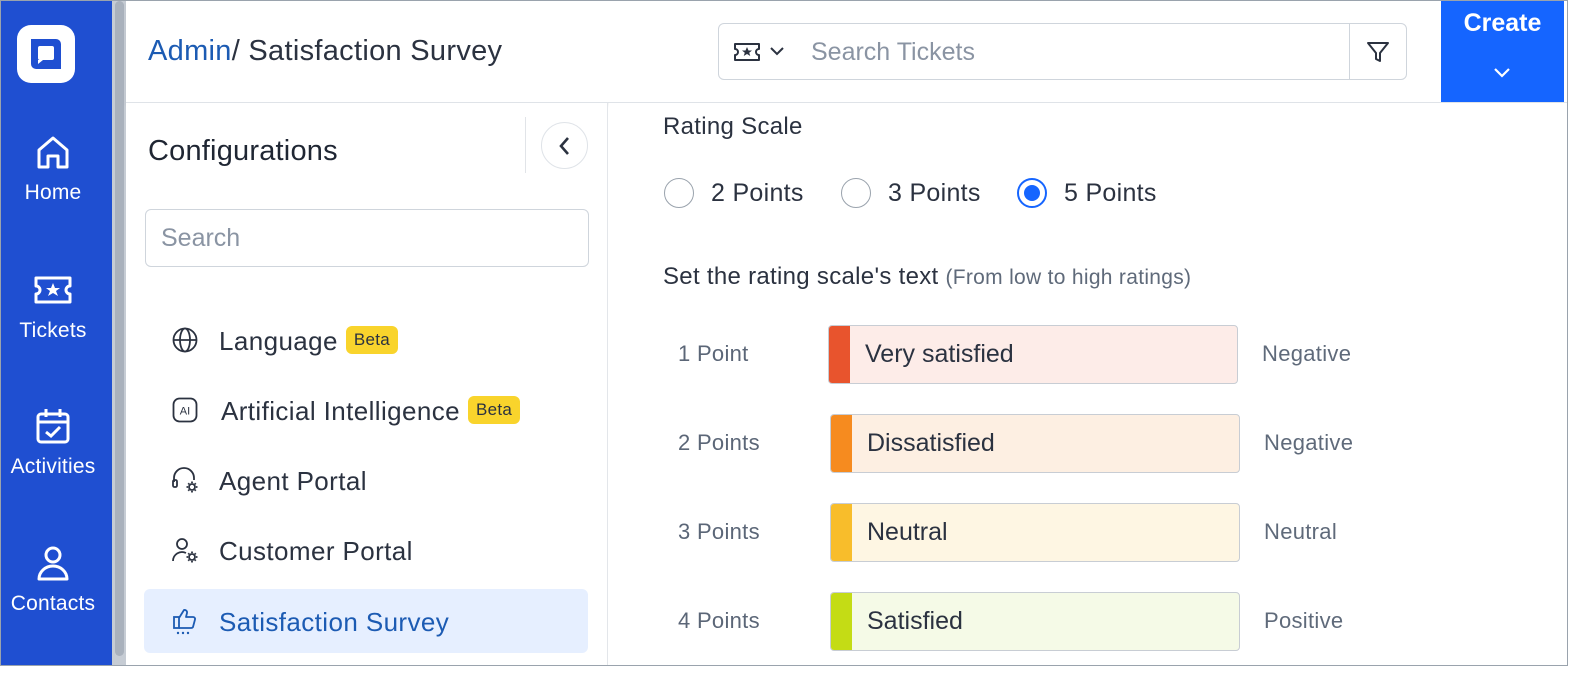 Image resolution: width=1588 pixels, height=675 pixels. What do you see at coordinates (185, 480) in the screenshot?
I see `headset-gear-icon` at bounding box center [185, 480].